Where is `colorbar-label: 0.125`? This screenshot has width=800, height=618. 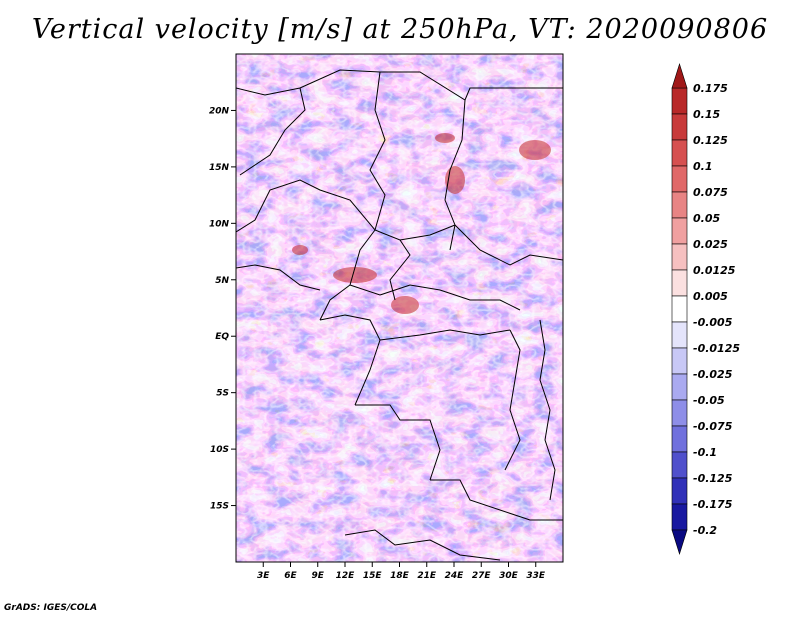 colorbar-label: 0.125 is located at coordinates (710, 140).